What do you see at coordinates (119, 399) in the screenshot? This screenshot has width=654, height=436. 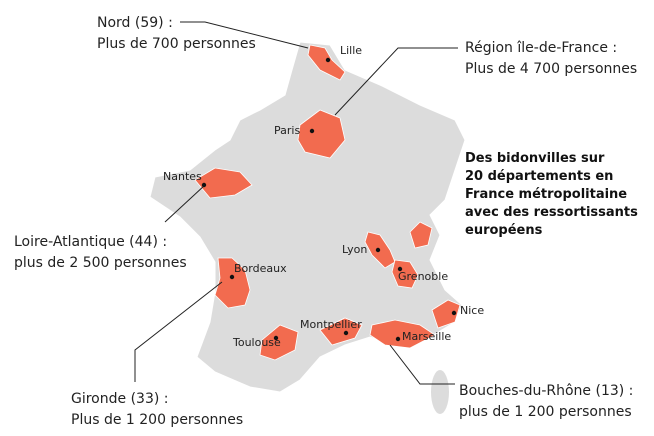 I see `callout-name: Gironde (33) :` at bounding box center [119, 399].